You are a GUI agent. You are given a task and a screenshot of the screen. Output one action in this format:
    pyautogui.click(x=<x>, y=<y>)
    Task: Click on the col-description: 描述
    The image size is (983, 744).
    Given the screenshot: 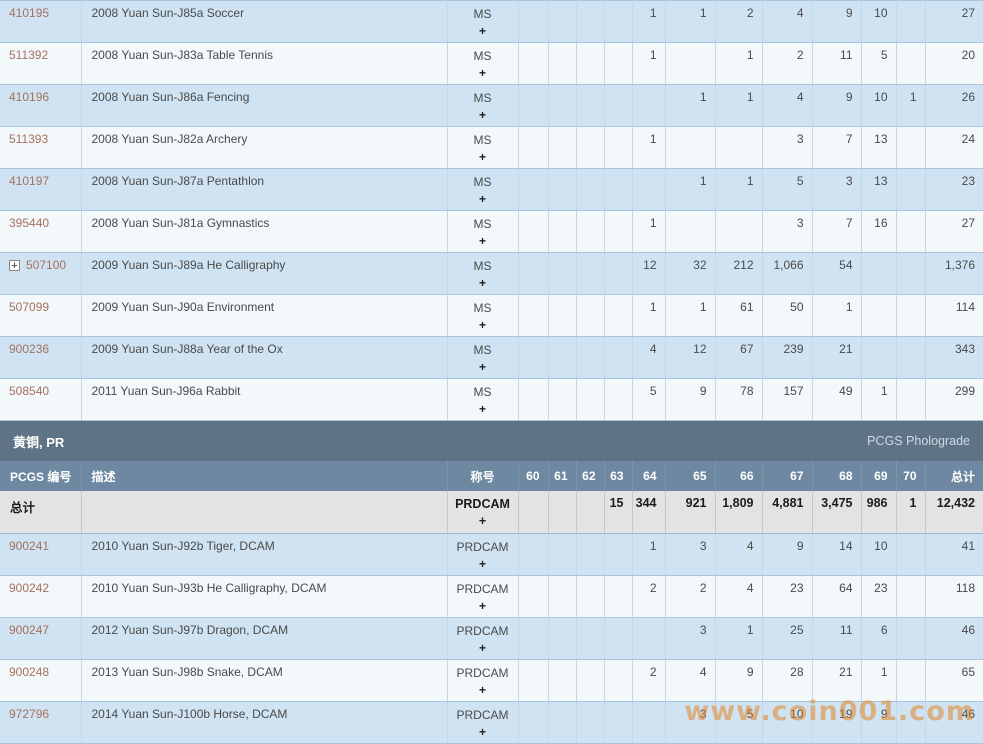 What is the action you would take?
    pyautogui.click(x=263, y=476)
    